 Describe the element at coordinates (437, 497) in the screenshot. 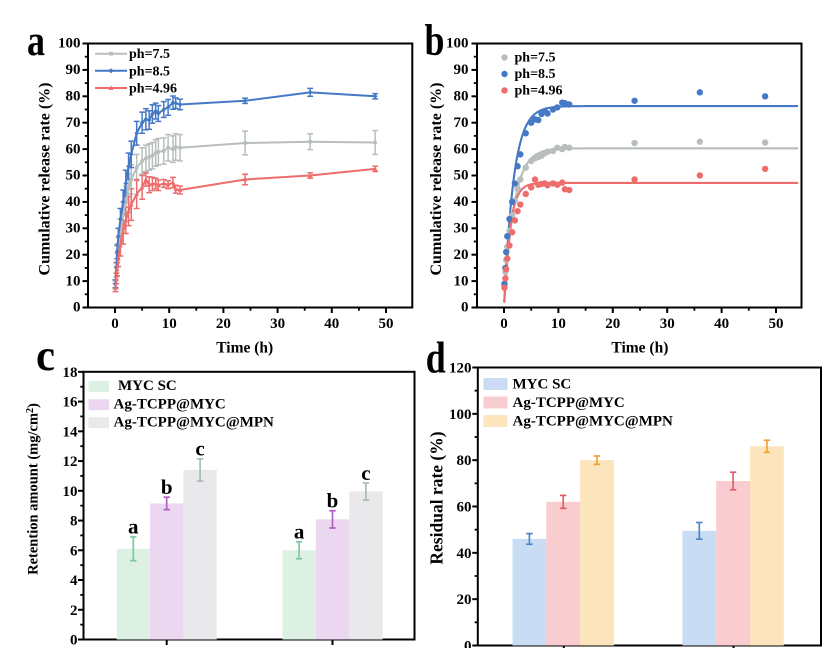

I see `svg-text: Residual rate (%)` at that location.